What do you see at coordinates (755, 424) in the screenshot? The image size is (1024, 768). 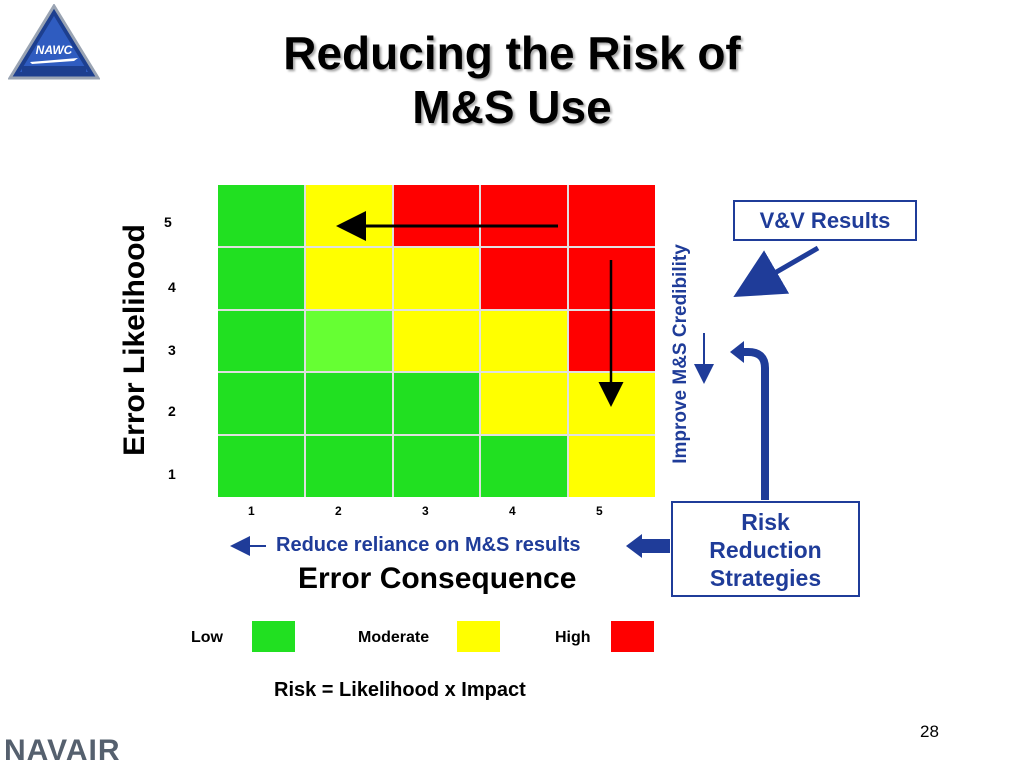 I see `risk-reduction-curved-arrow` at bounding box center [755, 424].